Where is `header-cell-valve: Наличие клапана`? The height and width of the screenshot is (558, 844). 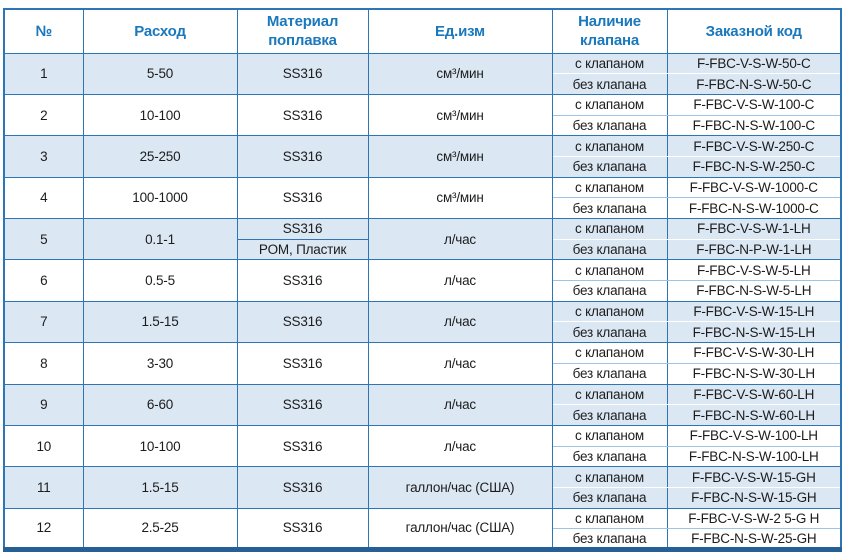
header-cell-valve: Наличие клапана is located at coordinates (609, 31).